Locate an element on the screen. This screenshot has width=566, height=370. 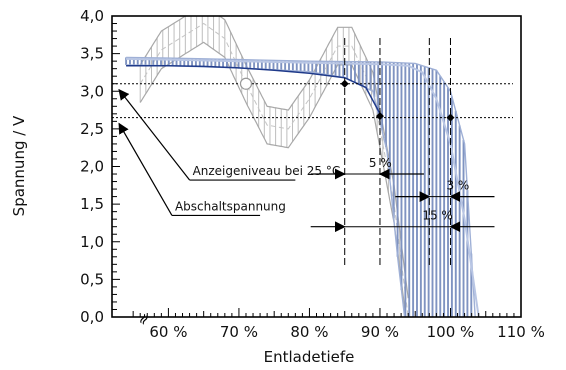
y-tick-label: 0,0 is located at coordinates (92, 317).